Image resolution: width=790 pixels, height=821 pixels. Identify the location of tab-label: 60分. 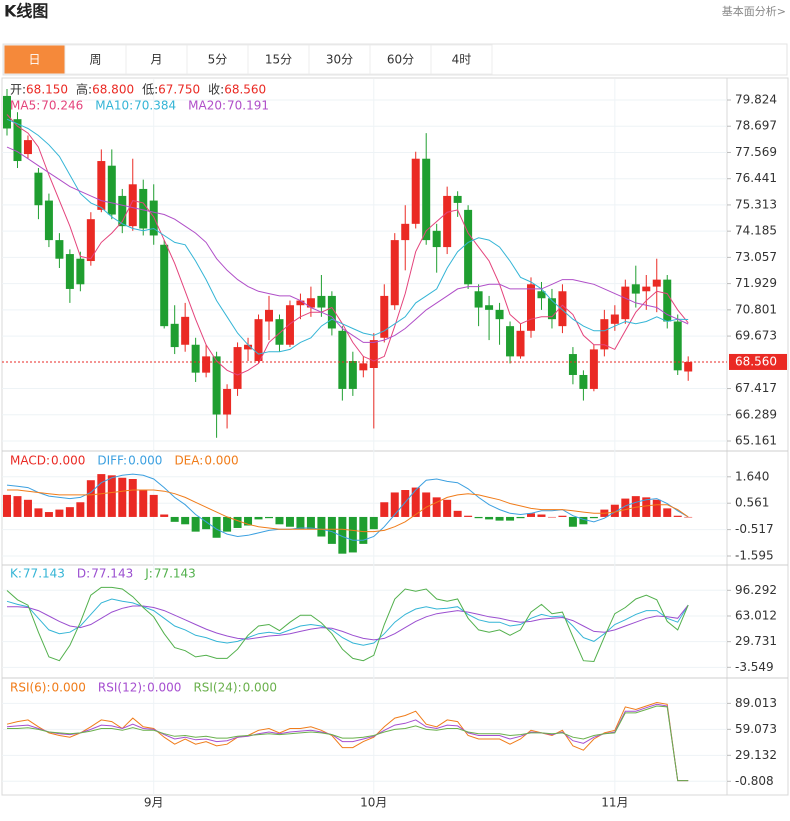
(400, 60).